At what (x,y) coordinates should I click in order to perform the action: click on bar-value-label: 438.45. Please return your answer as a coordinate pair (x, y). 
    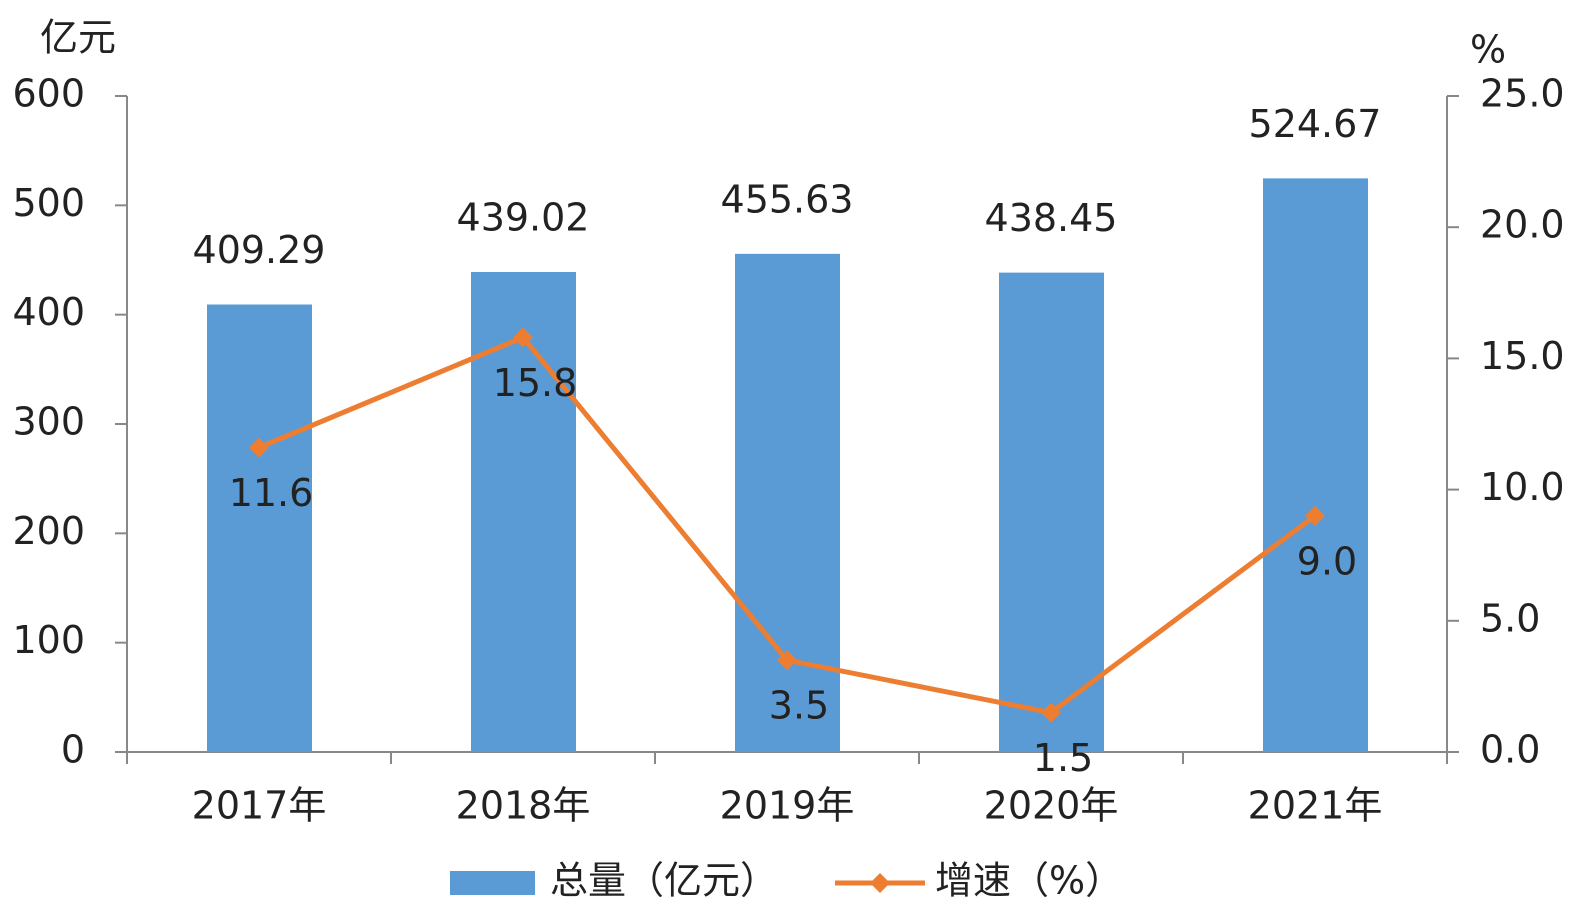
    Looking at the image, I should click on (1051, 218).